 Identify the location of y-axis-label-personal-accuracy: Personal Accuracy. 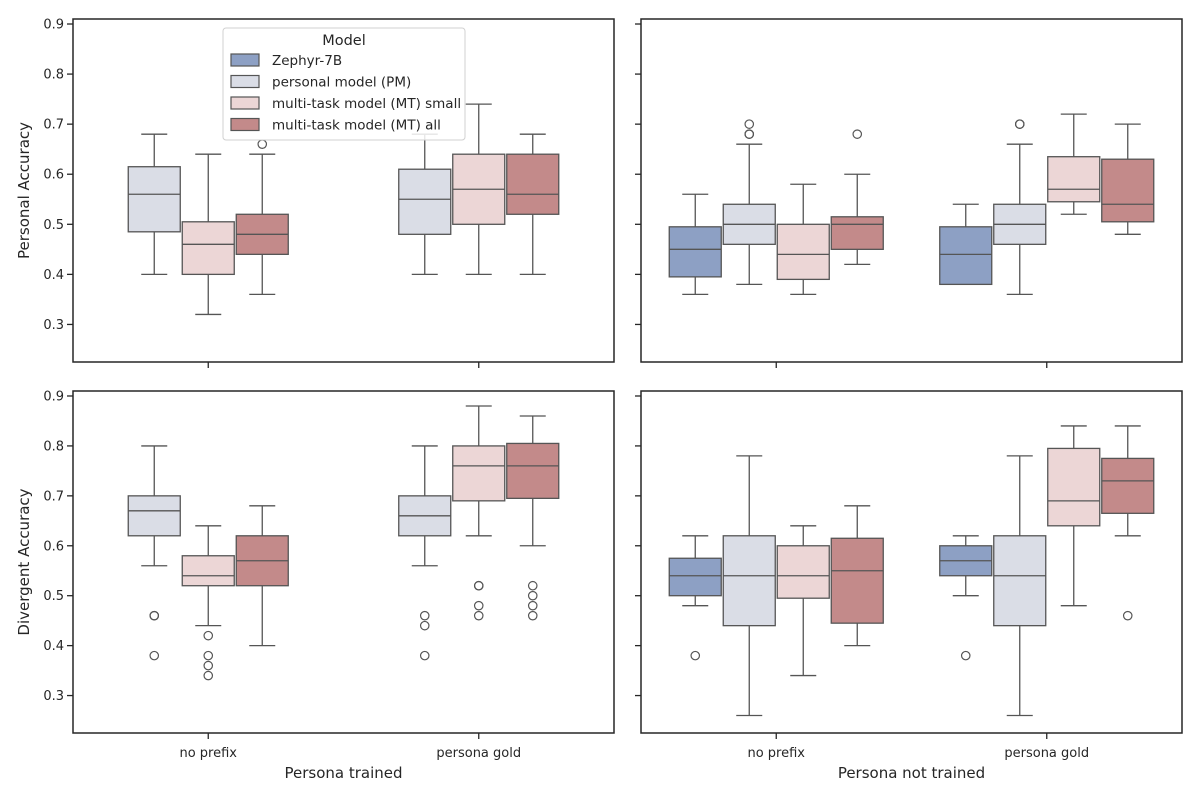
(24, 190).